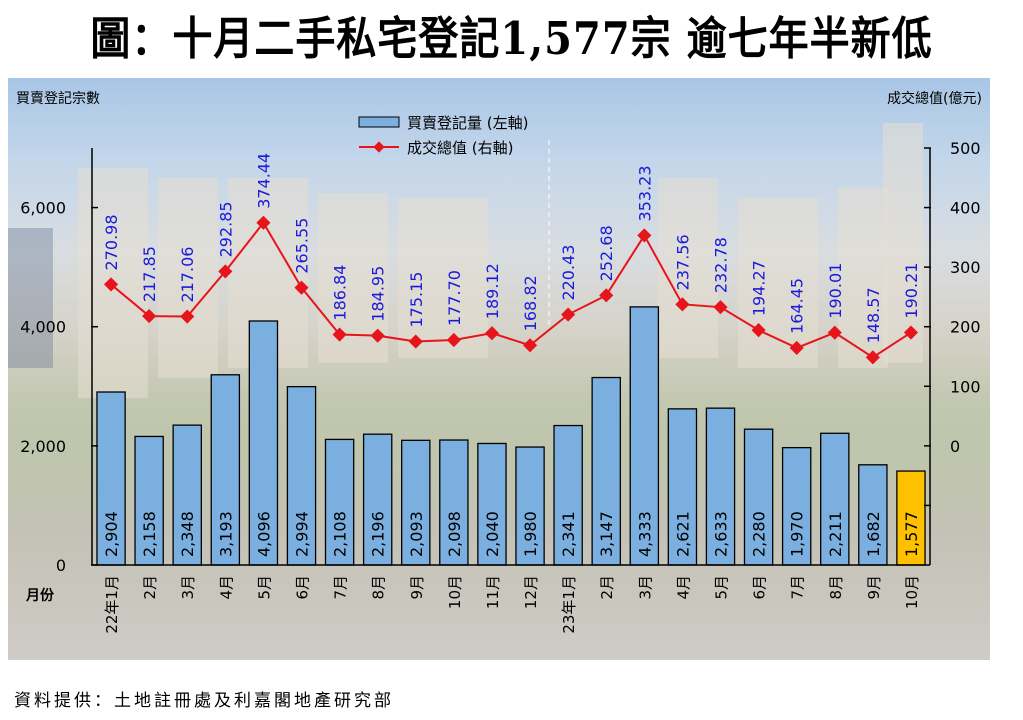 The width and height of the screenshot is (1023, 720). What do you see at coordinates (530, 303) in the screenshot?
I see `line-value-label: 168.82` at bounding box center [530, 303].